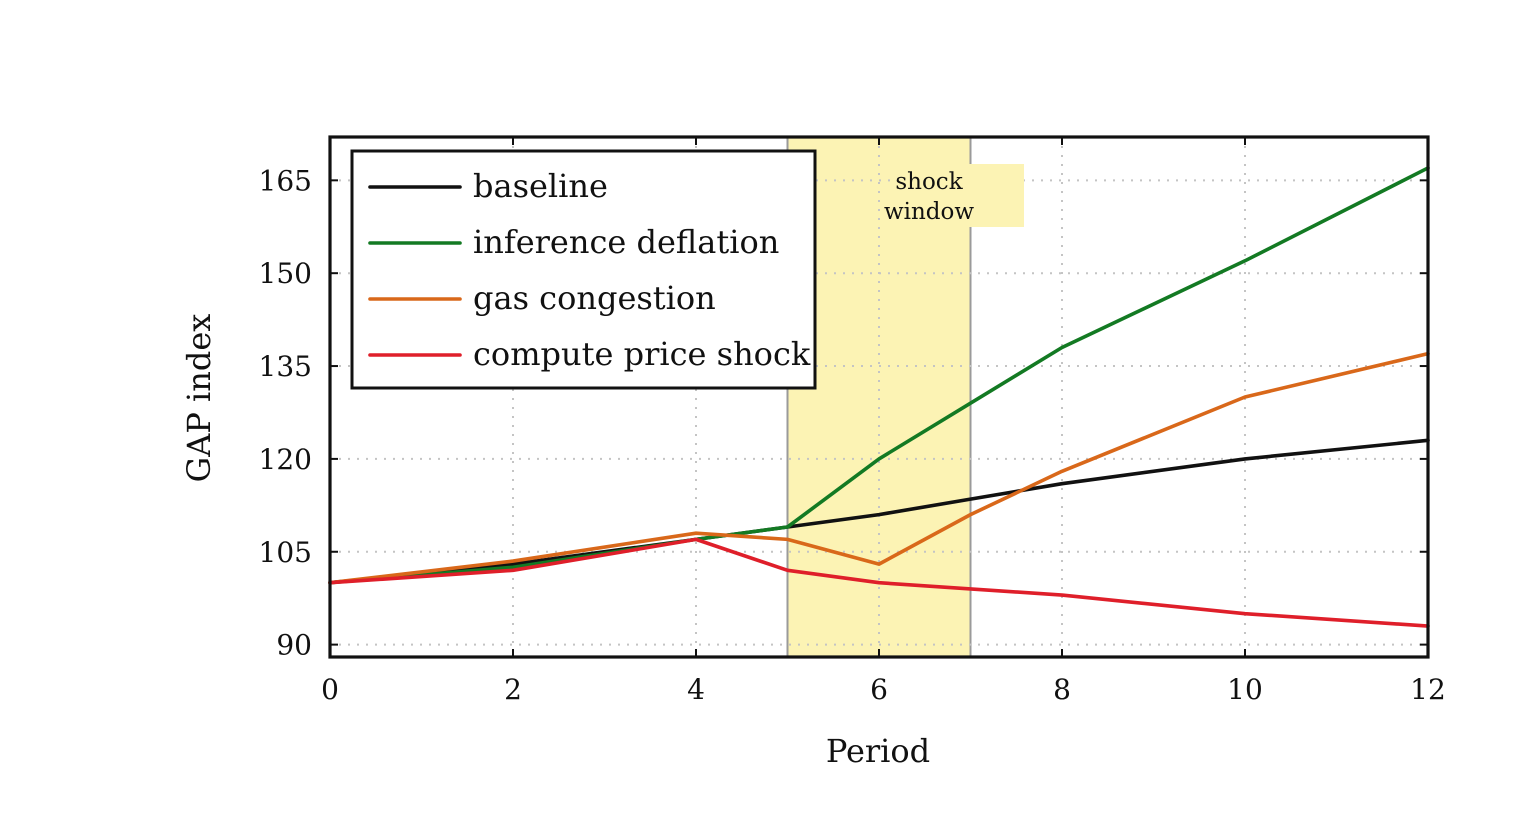 This screenshot has height=821, width=1532. Describe the element at coordinates (696, 689) in the screenshot. I see `x-tick-label: 4` at that location.